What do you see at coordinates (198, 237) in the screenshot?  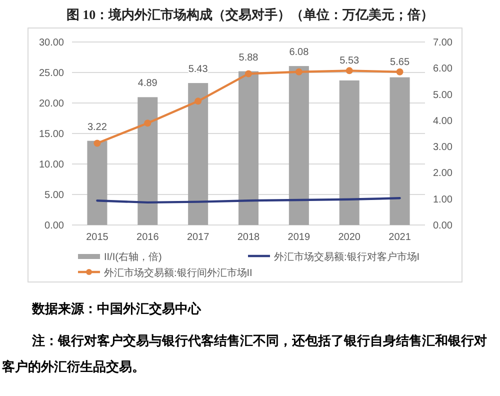 I see `x-tick-label: 2017` at bounding box center [198, 237].